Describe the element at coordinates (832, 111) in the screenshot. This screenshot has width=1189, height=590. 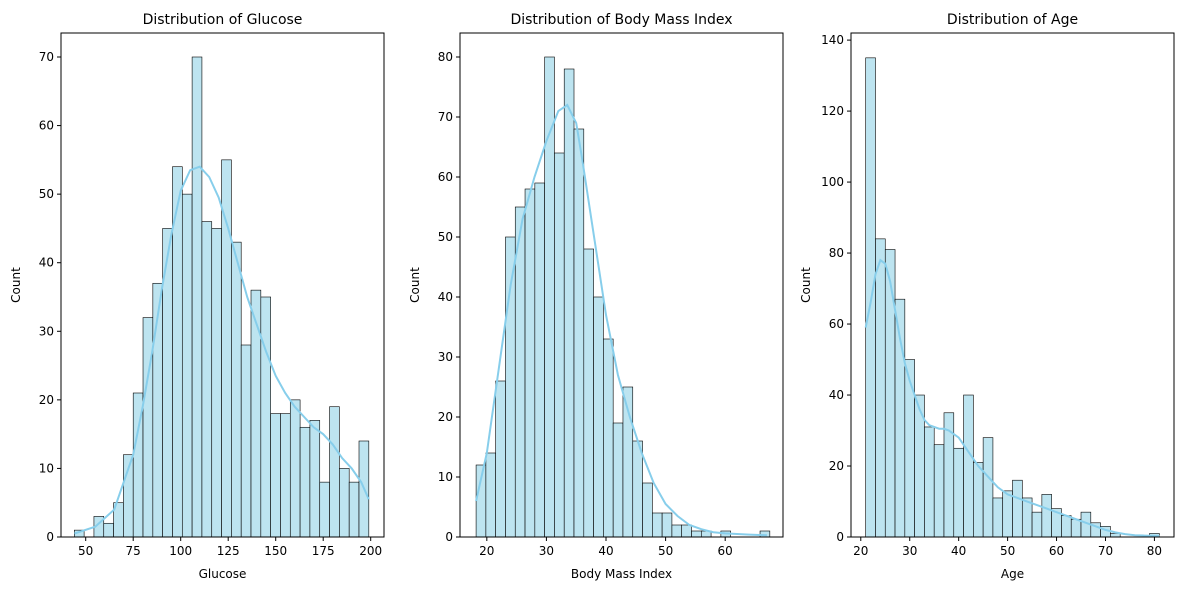
I see `y-tick-label: 120` at that location.